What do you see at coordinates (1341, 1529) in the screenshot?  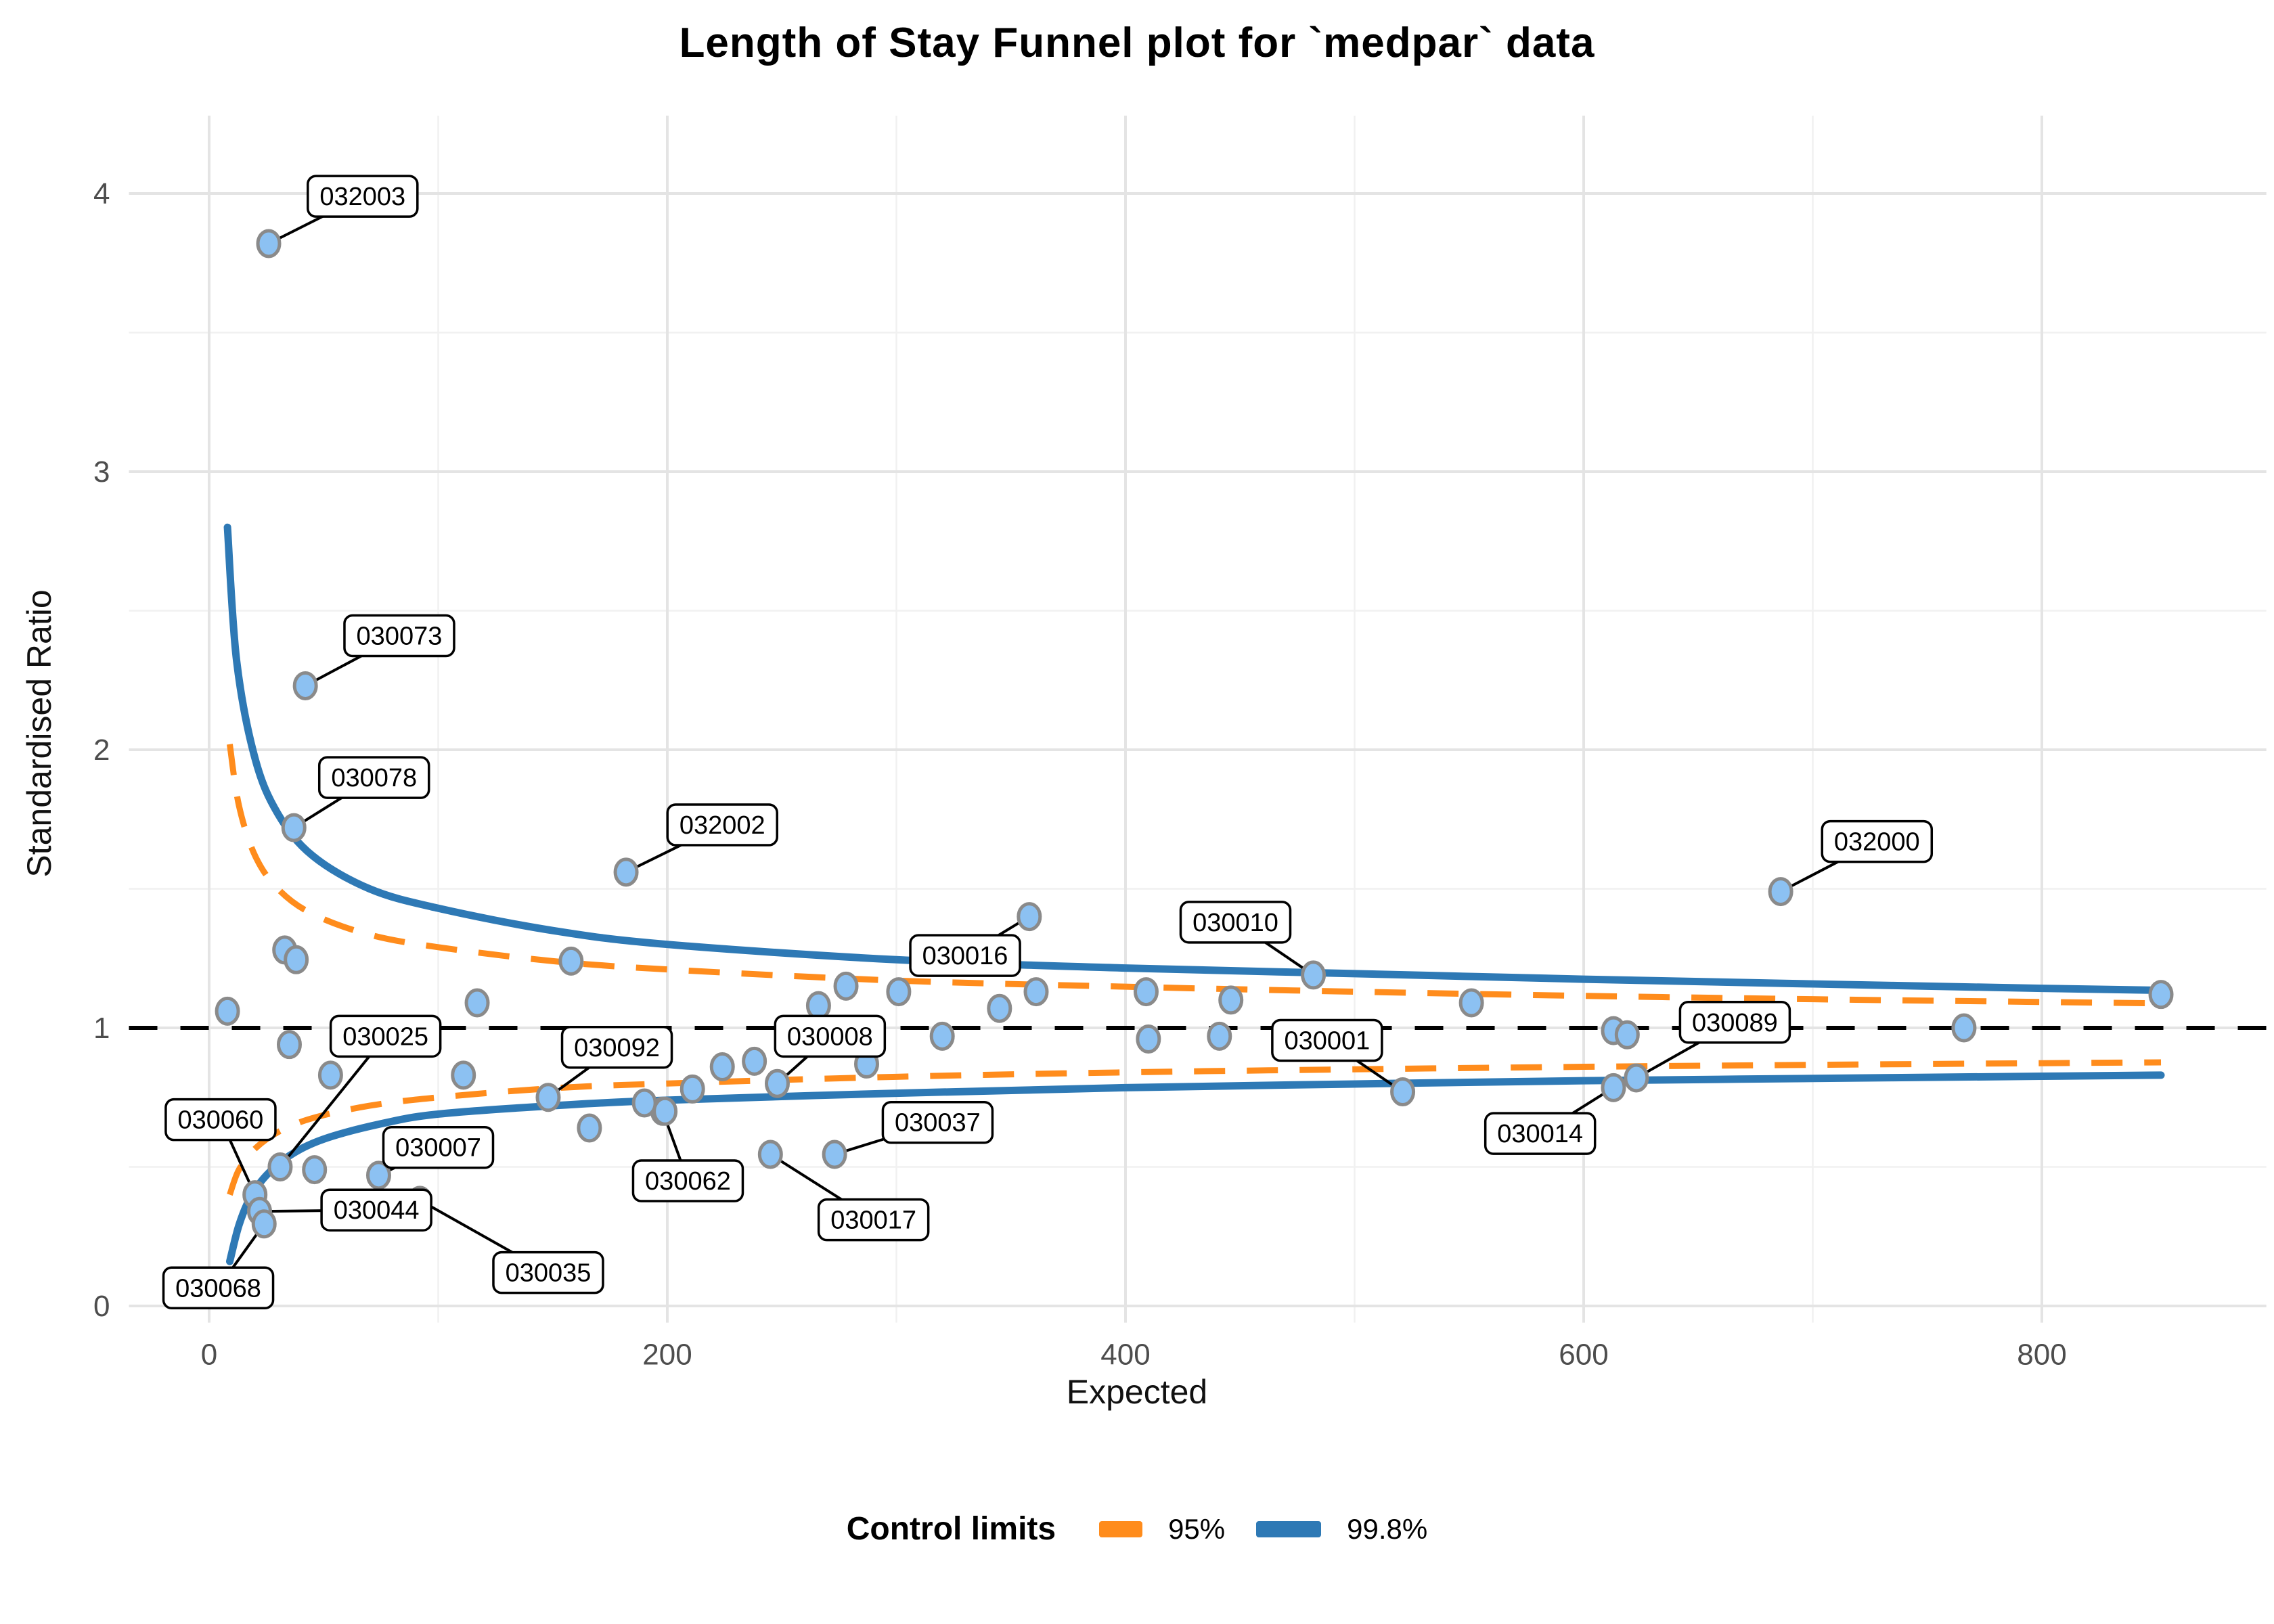 I see `legend-item-998: 99.8%` at bounding box center [1341, 1529].